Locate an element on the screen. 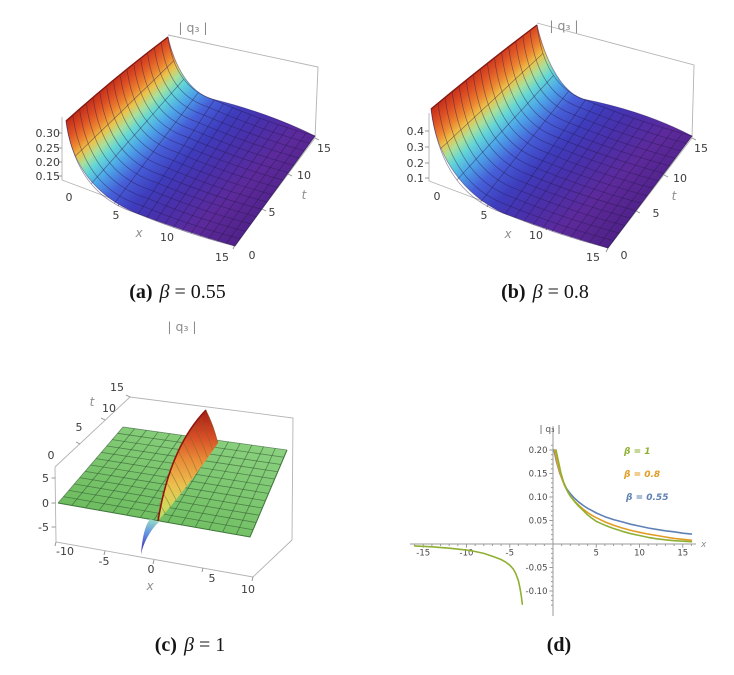 Image resolution: width=734 pixels, height=675 pixels. t-tick-label: 0 is located at coordinates (252, 255).